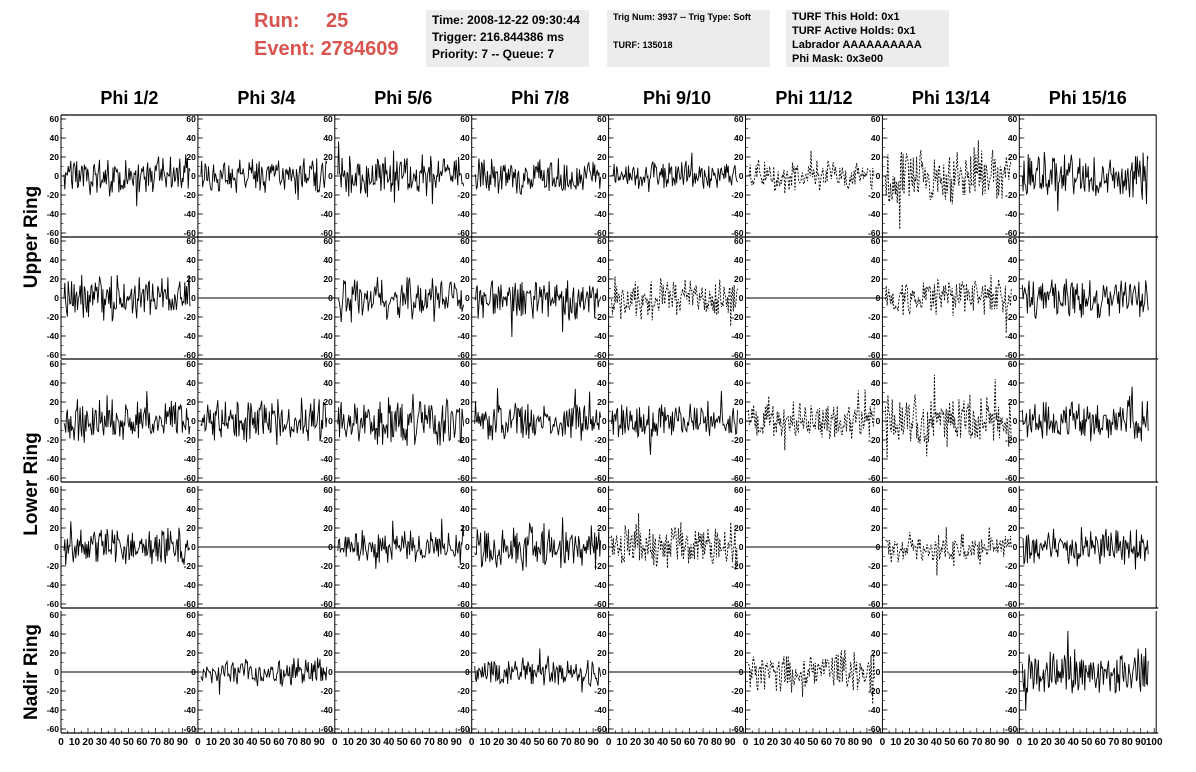  What do you see at coordinates (951, 98) in the screenshot?
I see `column-title: Phi 13/14` at bounding box center [951, 98].